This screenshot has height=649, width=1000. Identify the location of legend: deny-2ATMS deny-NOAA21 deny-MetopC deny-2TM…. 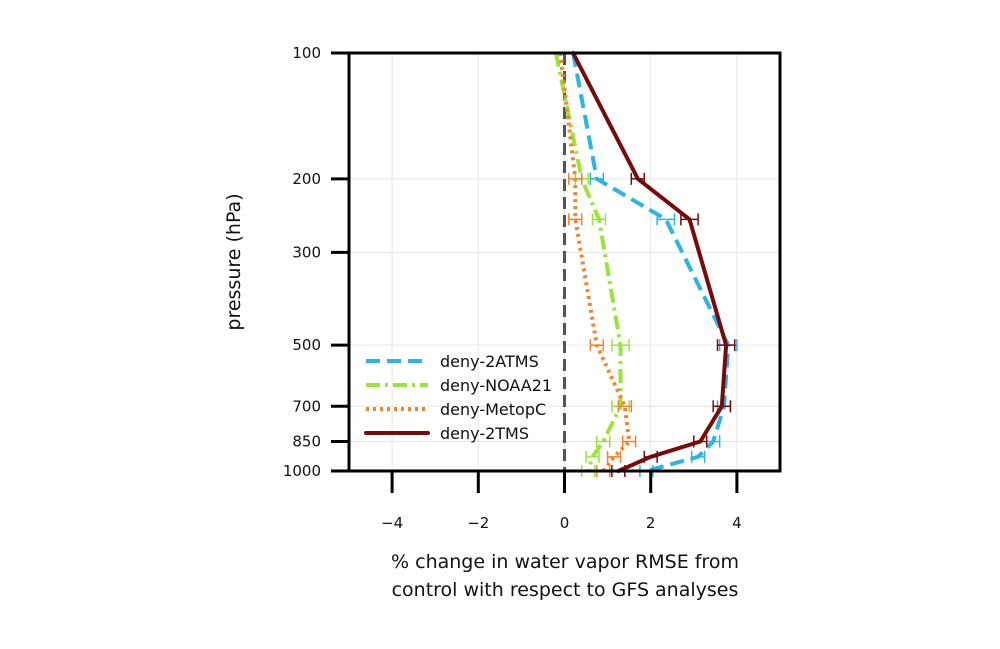
(458, 397).